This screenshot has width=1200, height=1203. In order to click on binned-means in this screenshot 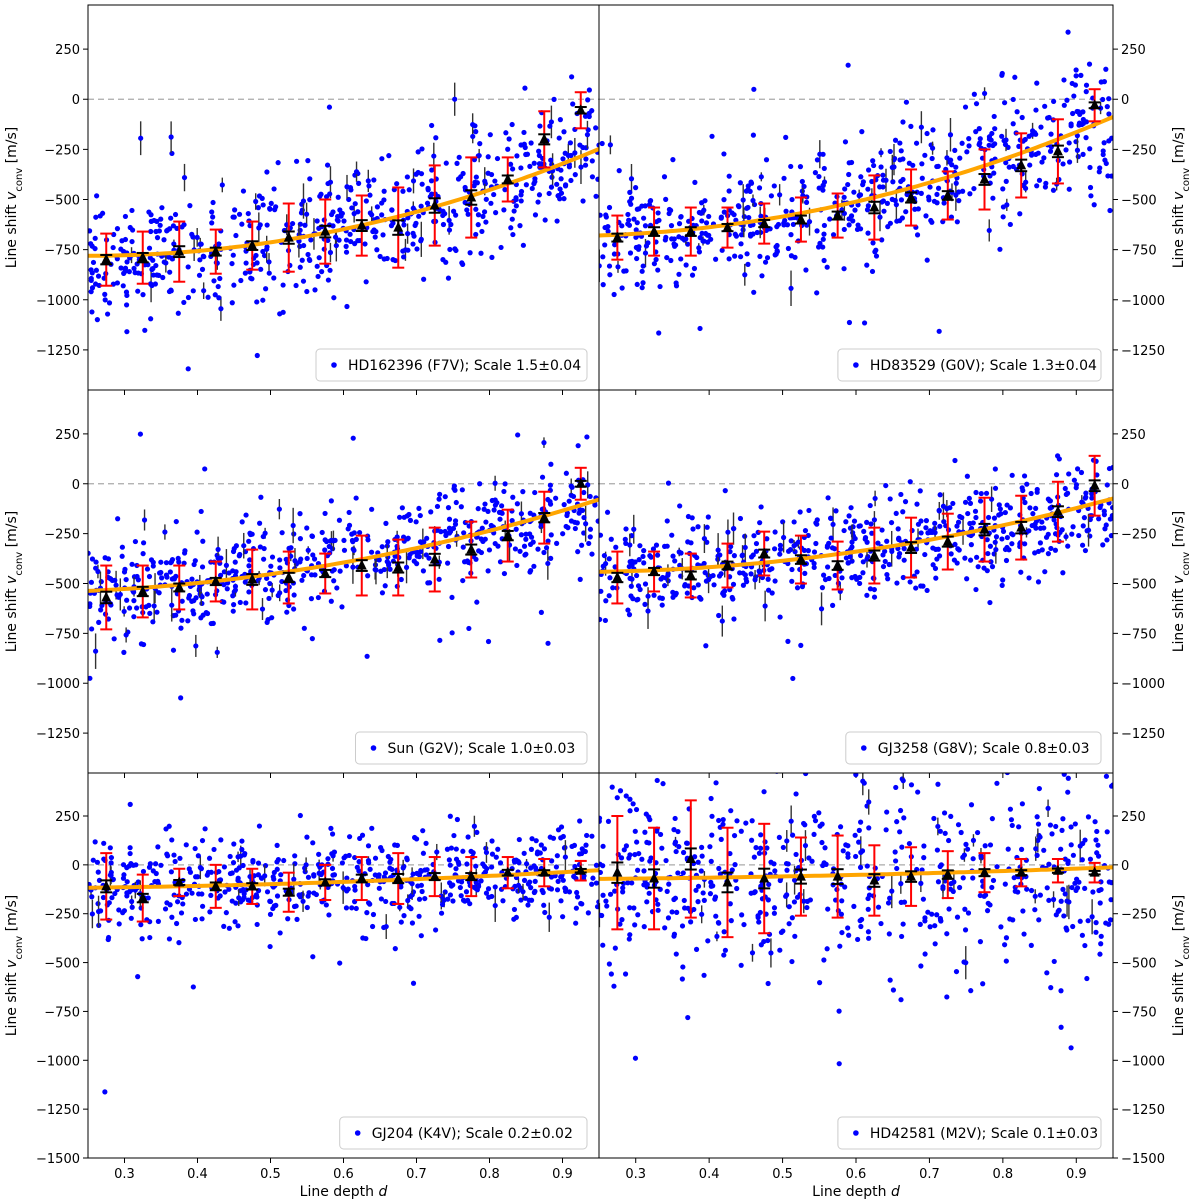, I will do `click(856, 529)`.